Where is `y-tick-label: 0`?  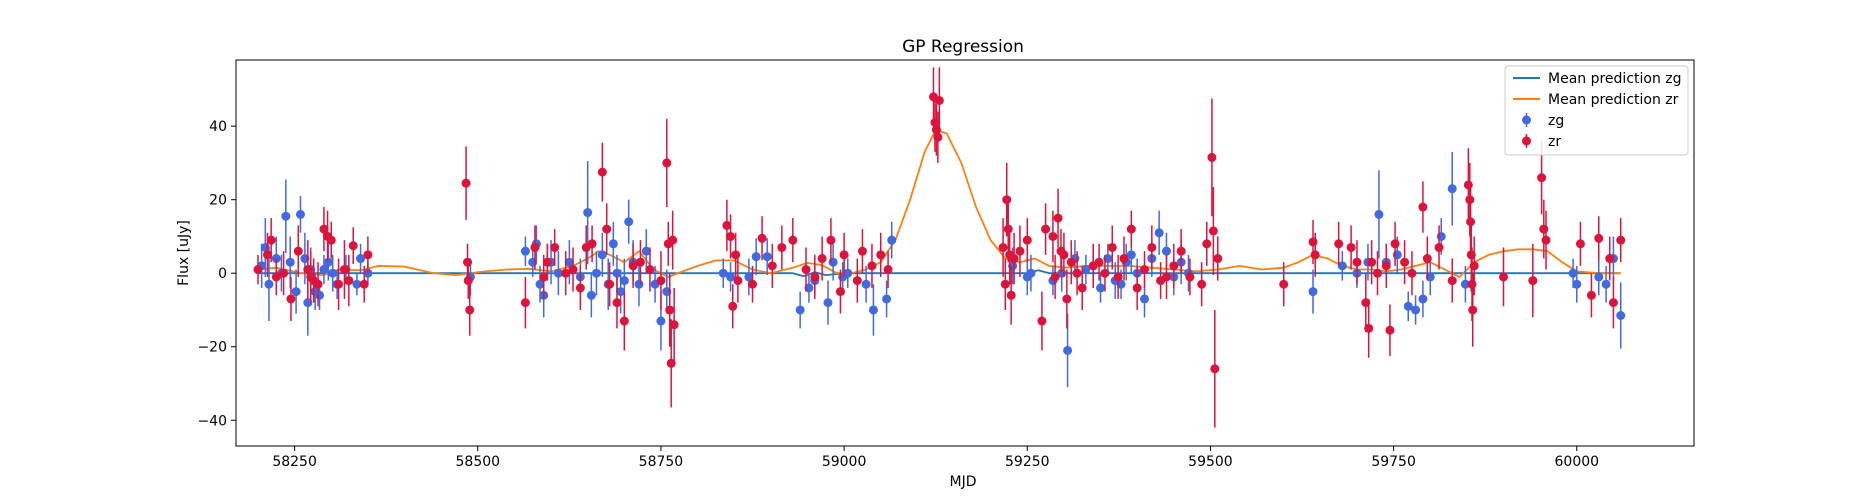 y-tick-label: 0 is located at coordinates (222, 274).